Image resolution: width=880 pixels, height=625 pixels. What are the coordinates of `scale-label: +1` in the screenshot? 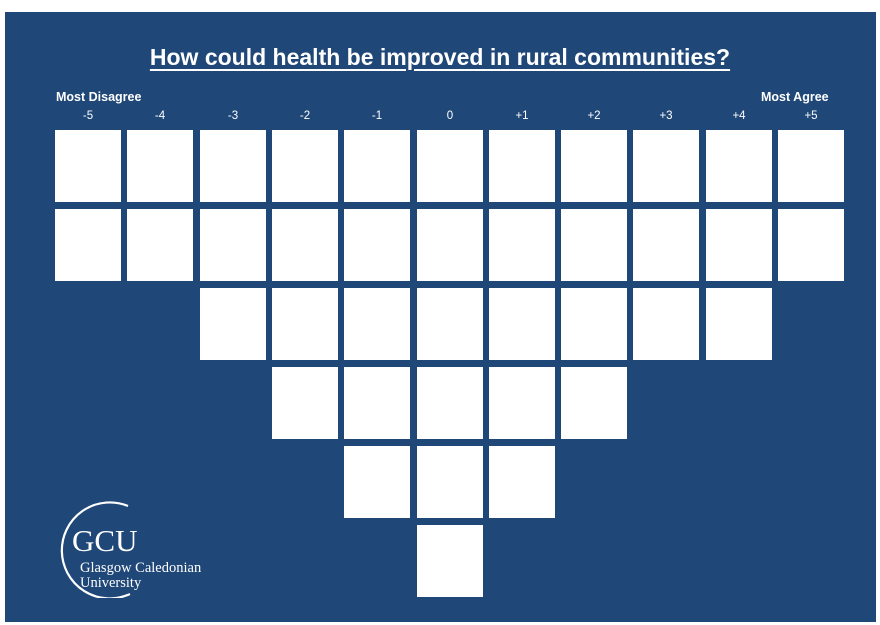 It's located at (522, 116).